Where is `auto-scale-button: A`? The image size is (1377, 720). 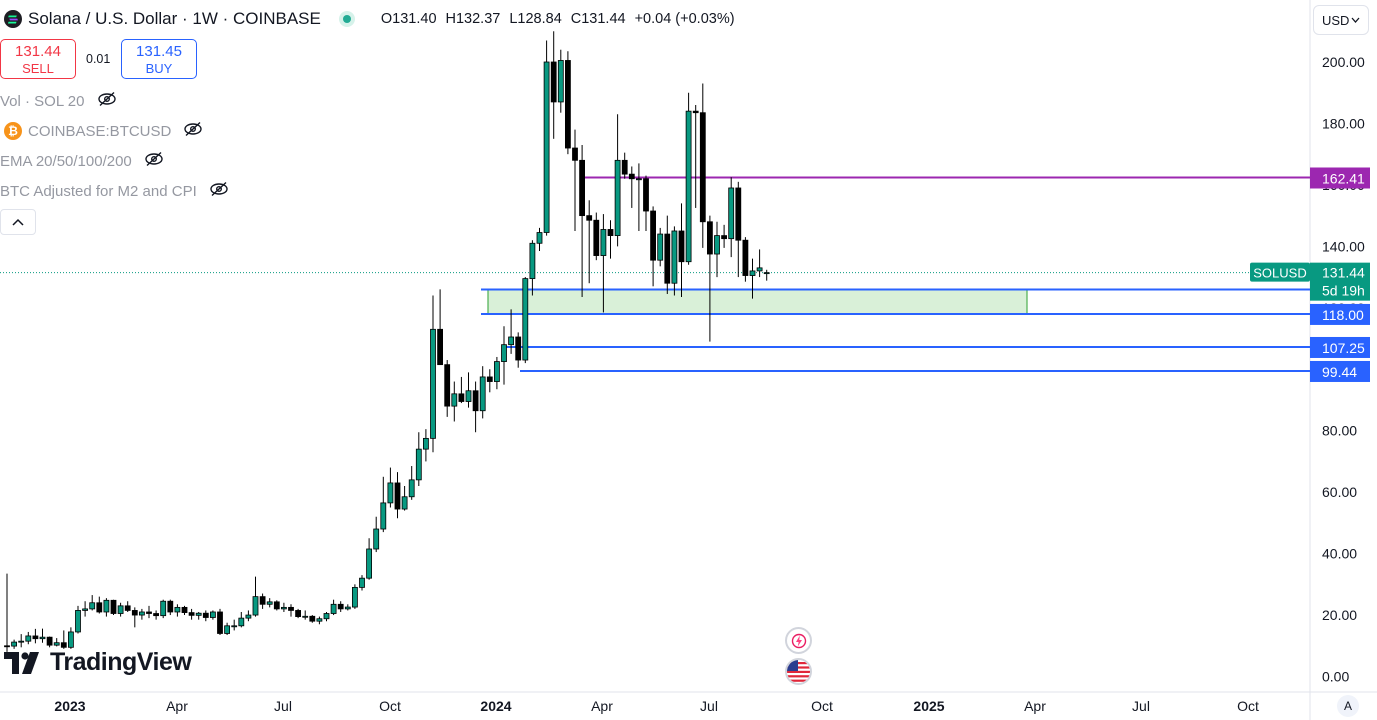
auto-scale-button: A is located at coordinates (1348, 706).